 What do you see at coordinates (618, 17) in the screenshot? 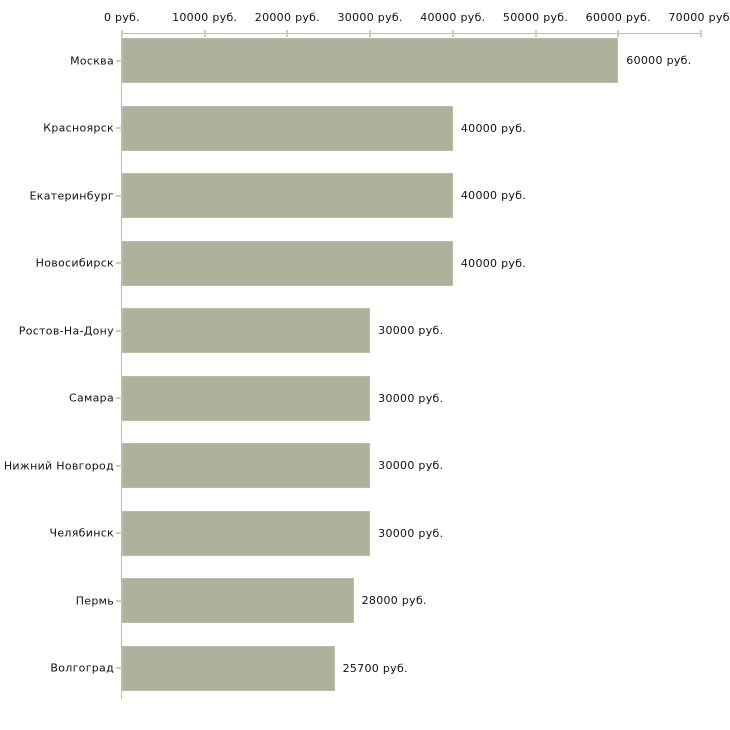
I see `x-axis-tick-label: 60000 руб.` at bounding box center [618, 17].